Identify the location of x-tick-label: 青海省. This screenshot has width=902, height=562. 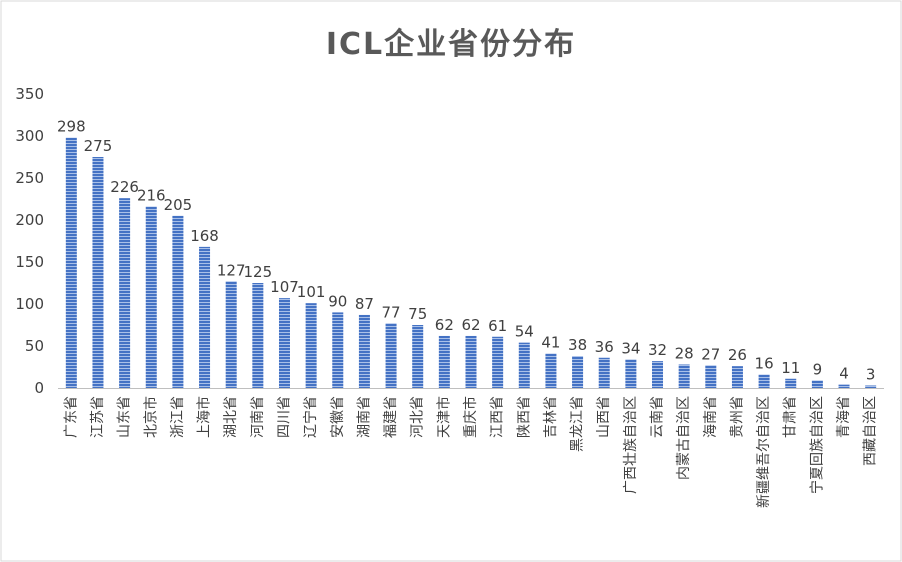
(844, 417).